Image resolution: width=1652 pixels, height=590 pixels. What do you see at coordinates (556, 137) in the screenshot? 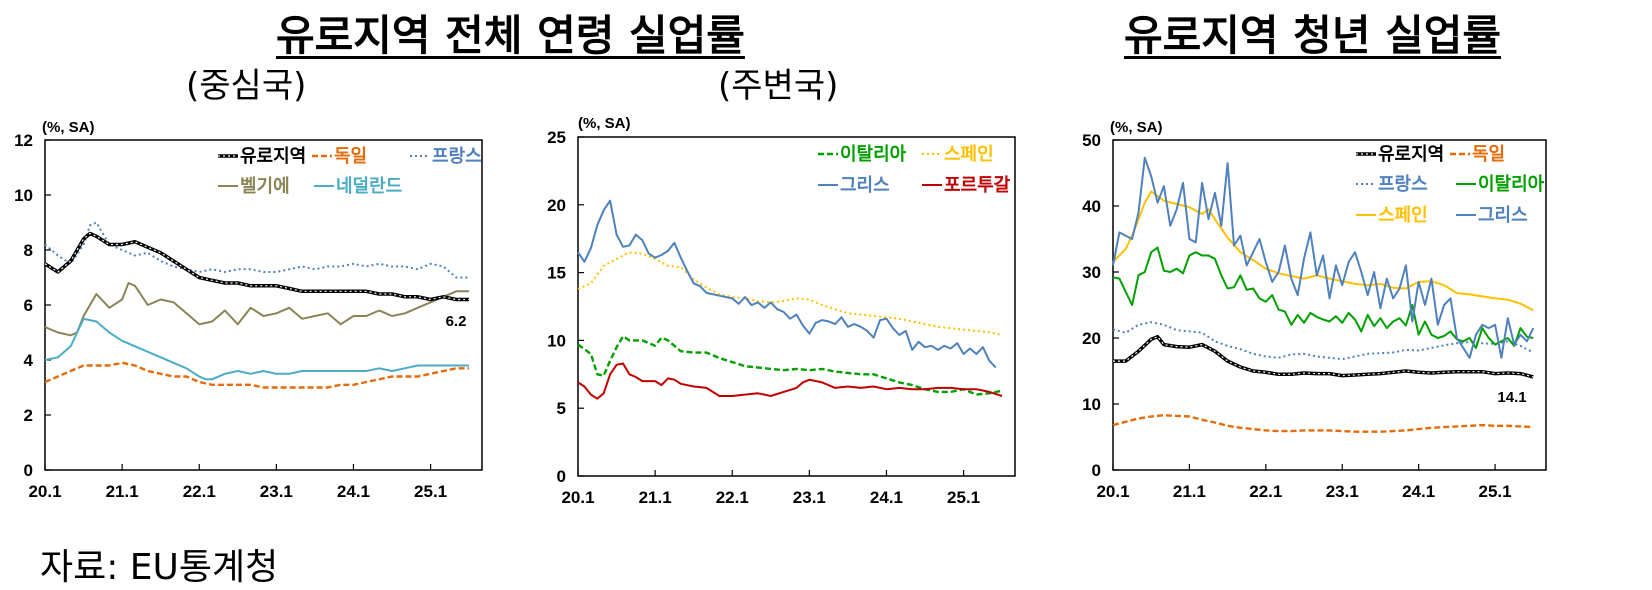
I see `y-tick-label: 25` at bounding box center [556, 137].